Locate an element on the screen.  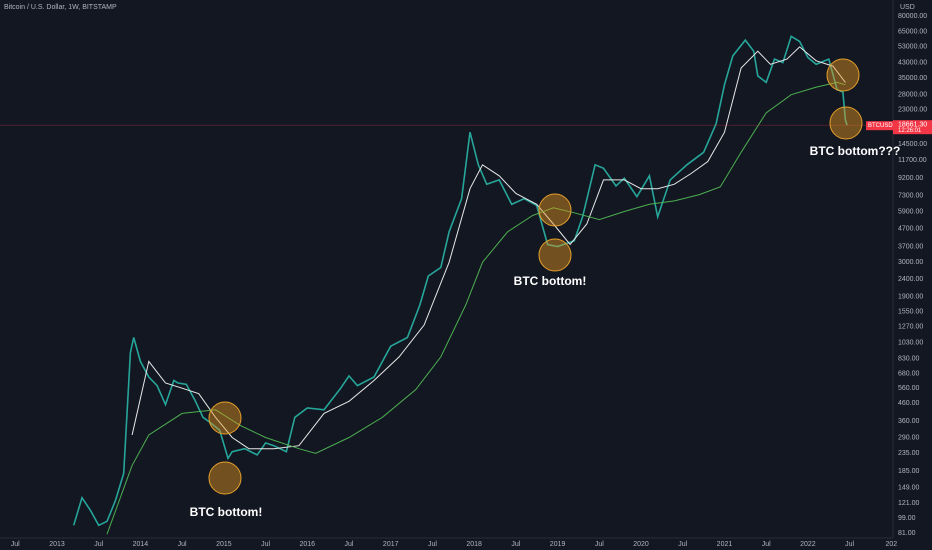
y-tick-label: 5900.00 is located at coordinates (910, 211).